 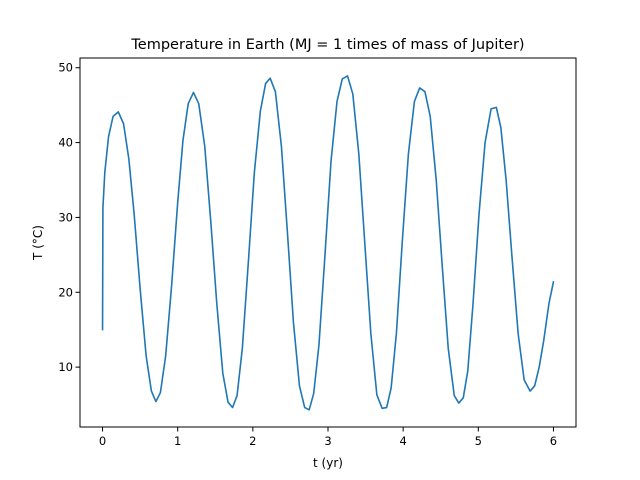 I want to click on y-axis: 10 20 30 40 50, so click(x=69, y=217).